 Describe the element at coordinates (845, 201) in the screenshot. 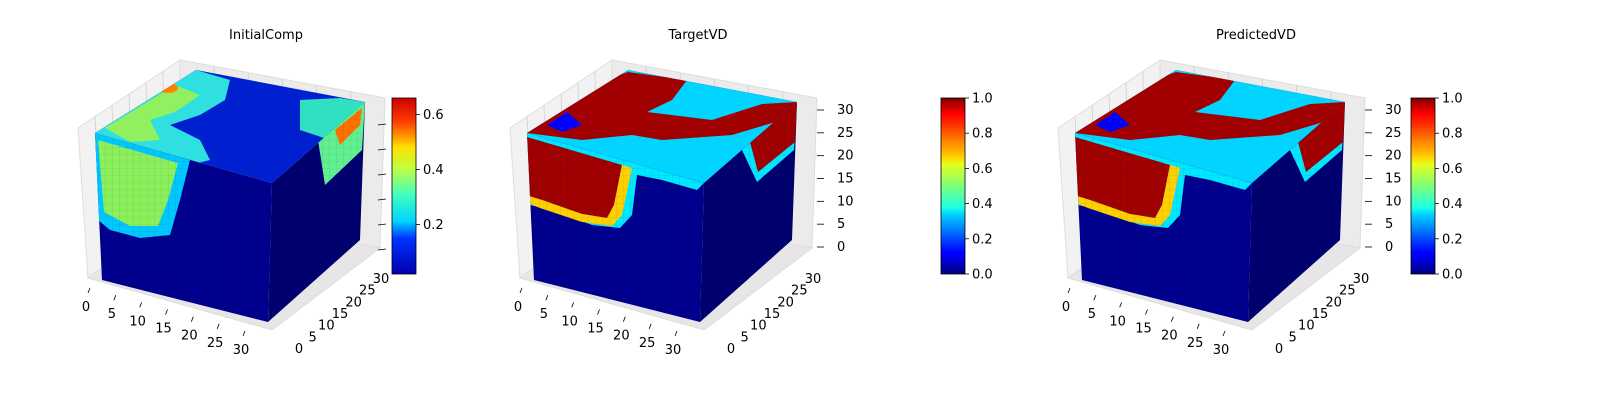

I see `z-tick-label: 10` at that location.